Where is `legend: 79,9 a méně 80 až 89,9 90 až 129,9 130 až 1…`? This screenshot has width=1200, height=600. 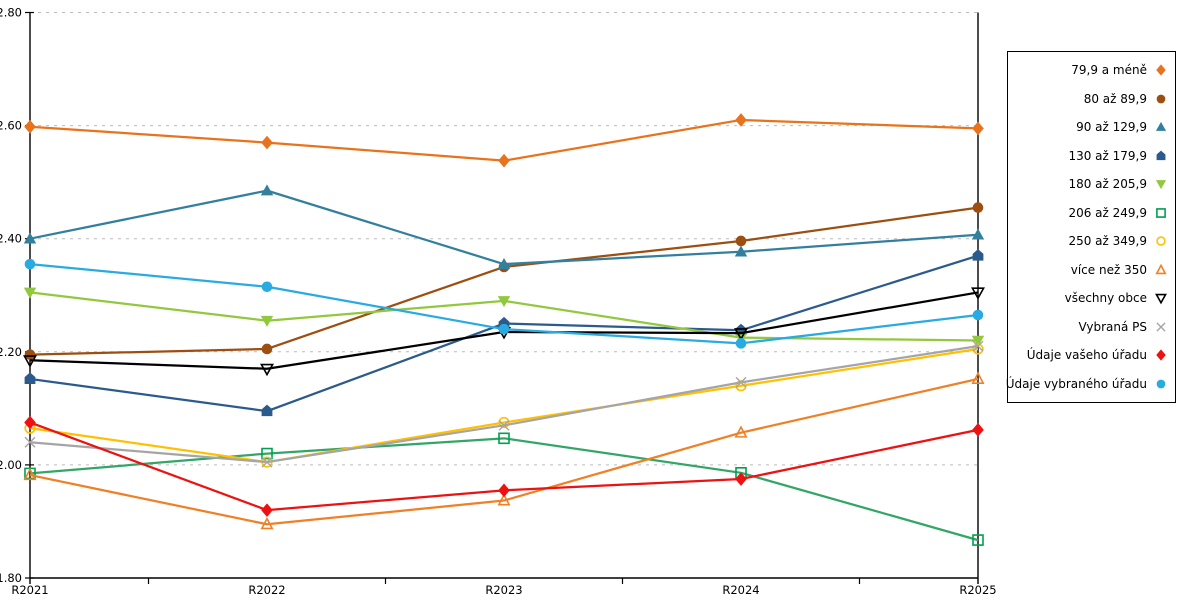
legend: 79,9 a méně 80 až 89,9 90 až 129,9 130 až 1… is located at coordinates (1090, 227).